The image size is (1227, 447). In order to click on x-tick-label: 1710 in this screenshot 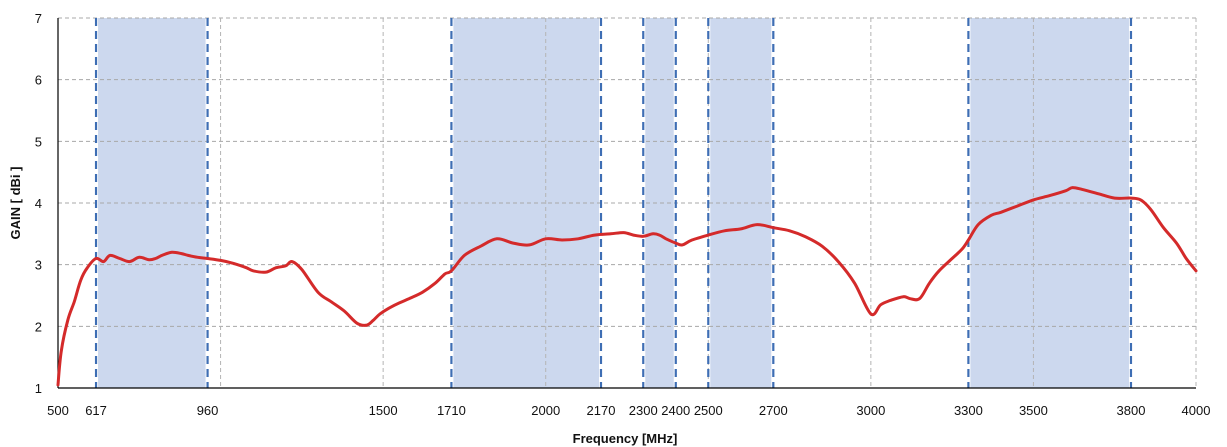, I will do `click(451, 410)`.